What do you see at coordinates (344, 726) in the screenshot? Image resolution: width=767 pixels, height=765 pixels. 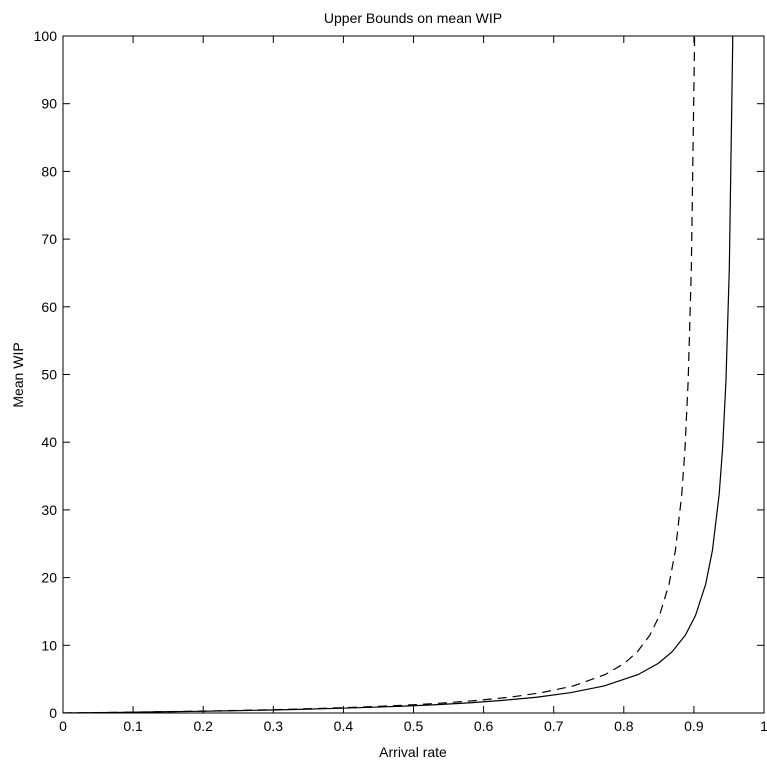 I see `x-tick-label: 0.4` at bounding box center [344, 726].